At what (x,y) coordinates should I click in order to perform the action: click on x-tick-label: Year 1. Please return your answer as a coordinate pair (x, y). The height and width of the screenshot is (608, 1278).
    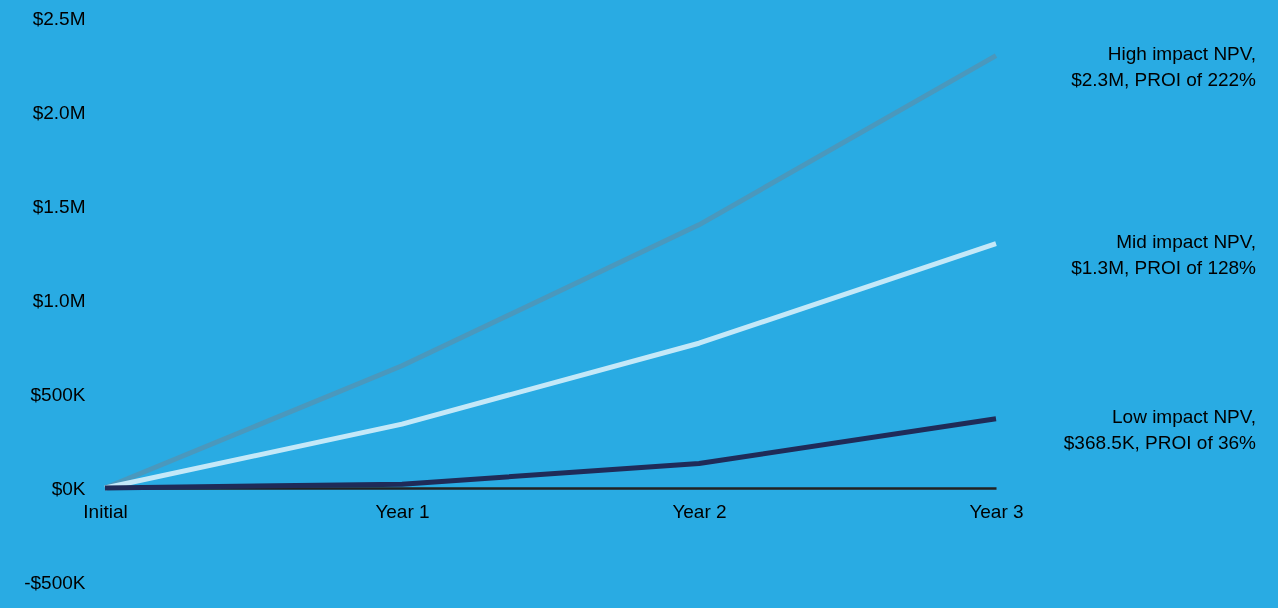
    Looking at the image, I should click on (402, 511).